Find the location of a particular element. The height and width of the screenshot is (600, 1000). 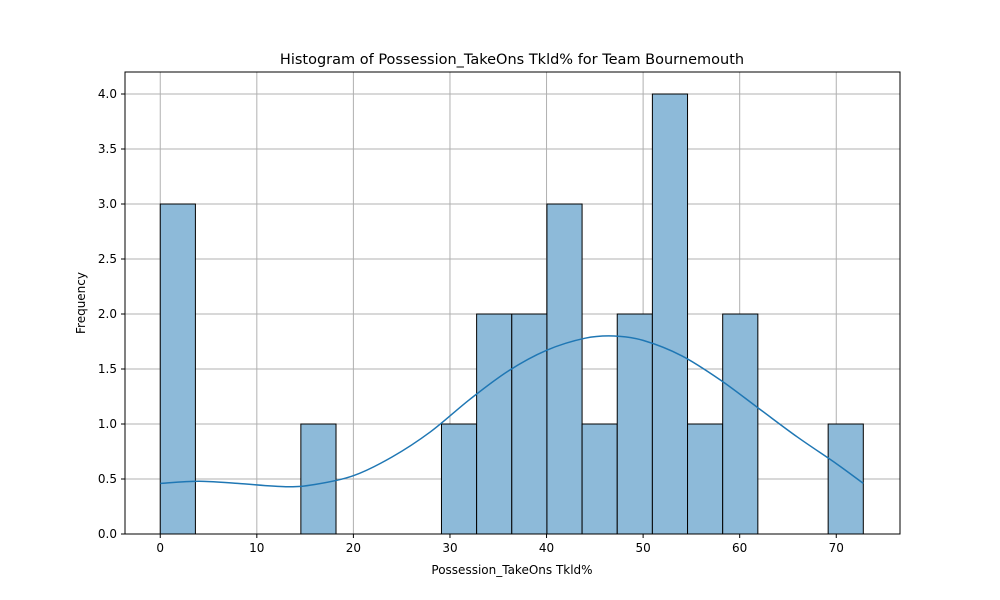

x-tick-label: 20 is located at coordinates (353, 548).